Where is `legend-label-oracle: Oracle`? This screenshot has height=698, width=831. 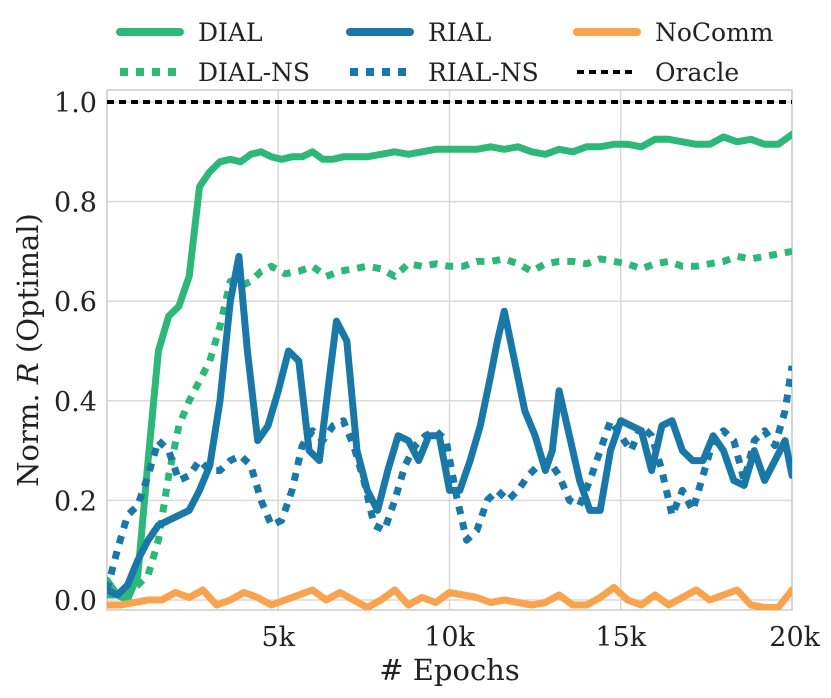
legend-label-oracle: Oracle is located at coordinates (697, 72).